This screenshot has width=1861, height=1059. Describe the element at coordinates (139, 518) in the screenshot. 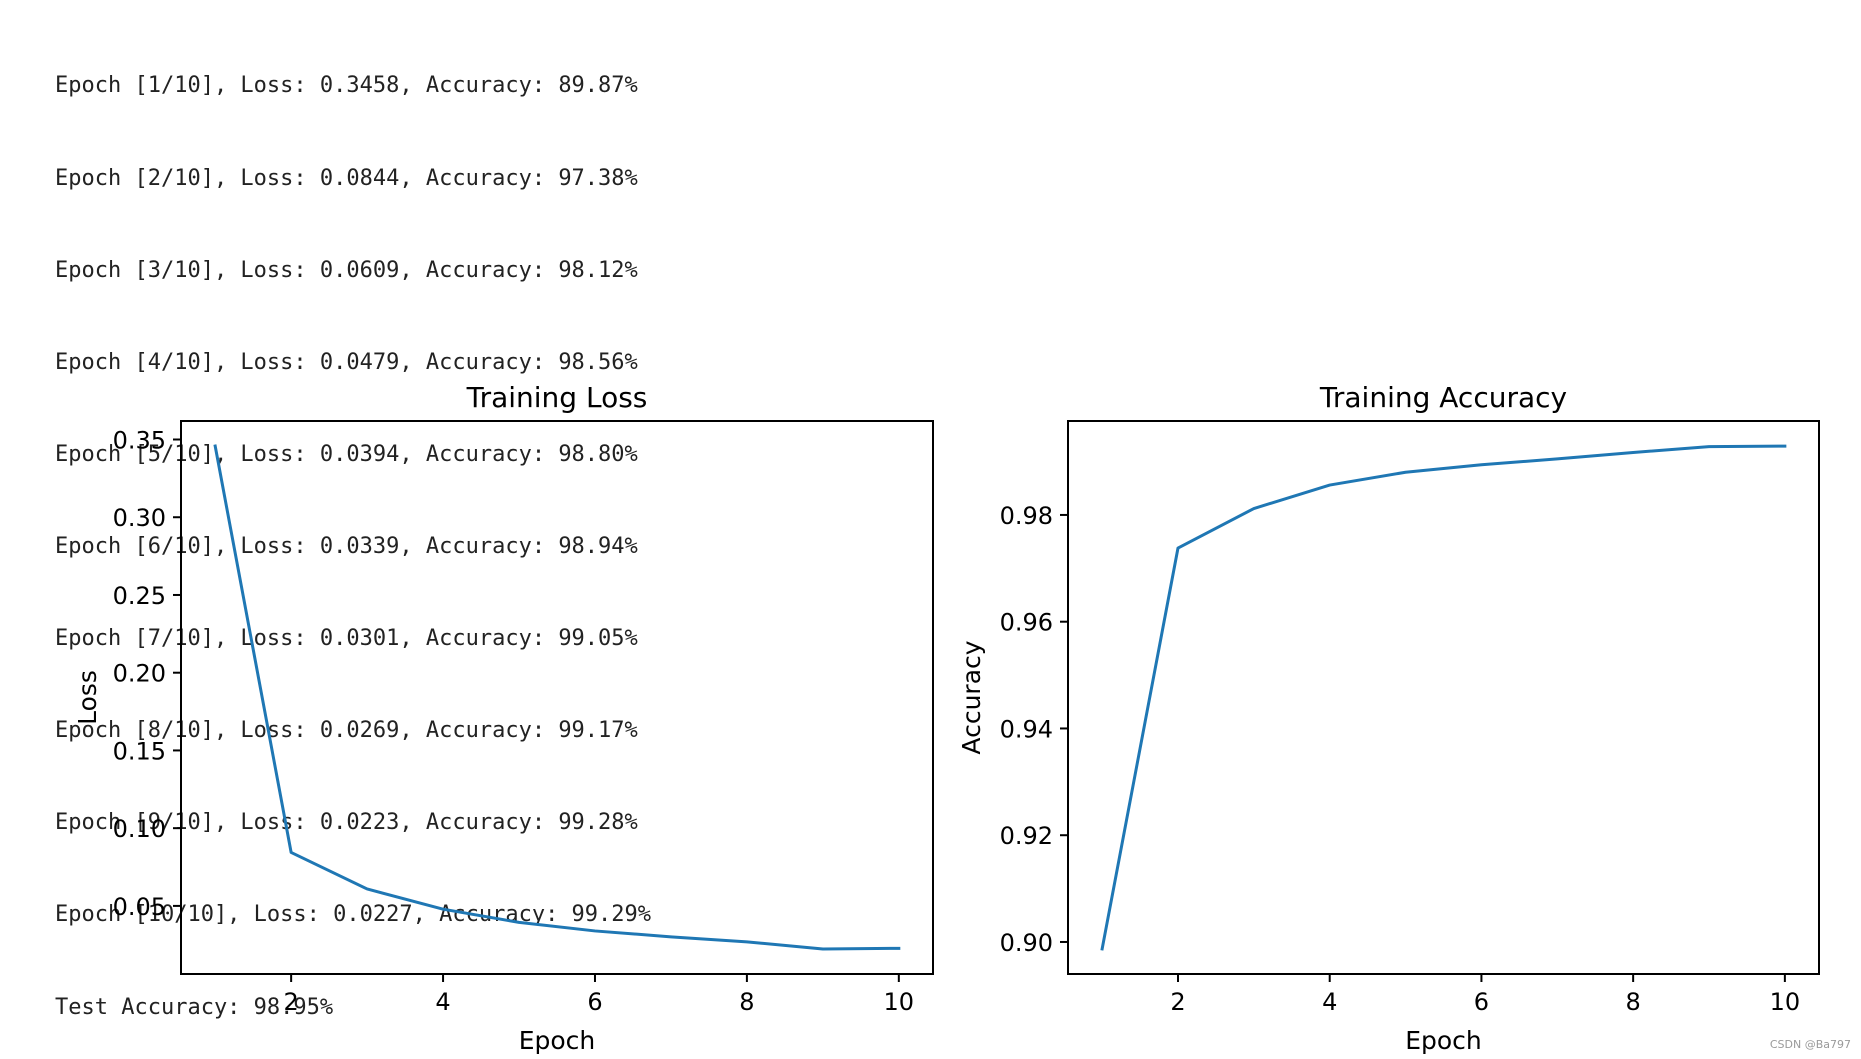

I see `y-tick-label: 0.30` at that location.